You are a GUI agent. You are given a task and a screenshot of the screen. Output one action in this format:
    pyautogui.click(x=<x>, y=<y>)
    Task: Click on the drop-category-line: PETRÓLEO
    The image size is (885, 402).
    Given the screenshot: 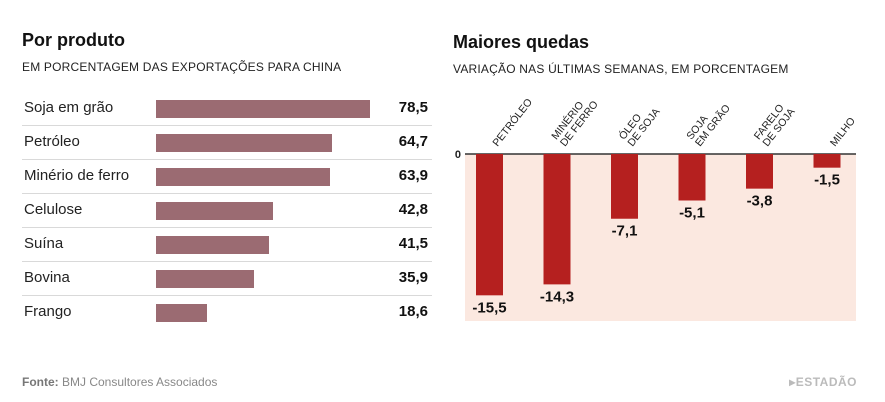 What is the action you would take?
    pyautogui.click(x=512, y=122)
    